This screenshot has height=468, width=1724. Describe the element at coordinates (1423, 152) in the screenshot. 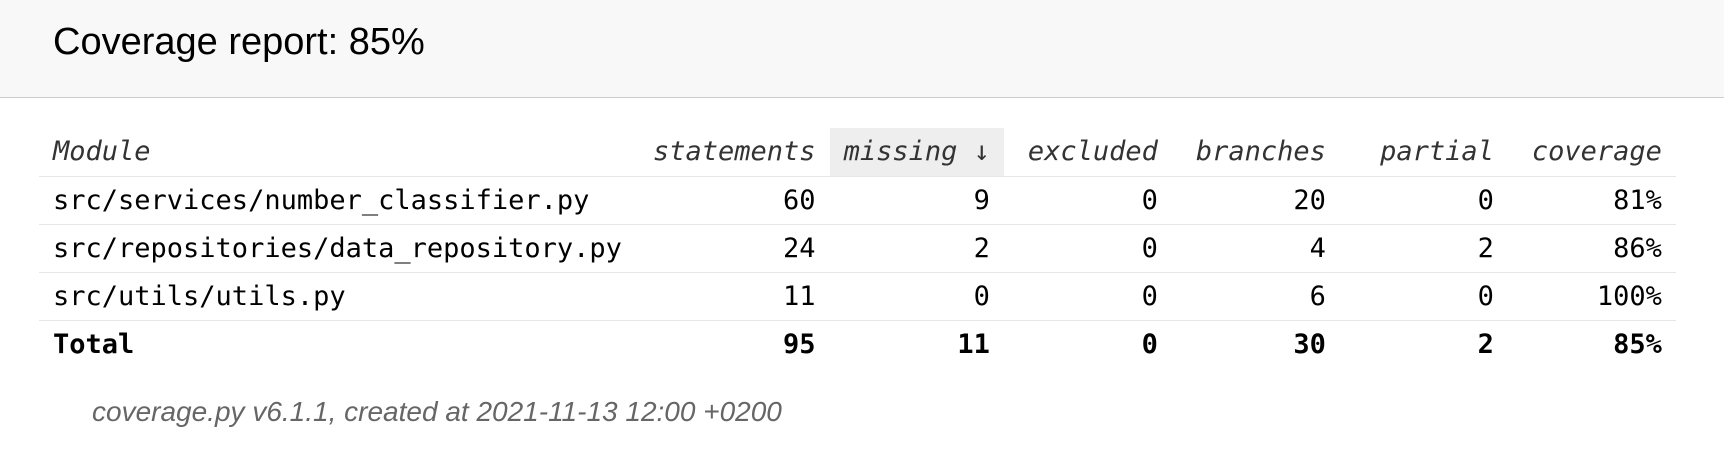

I see `column-header-partial: partial` at that location.